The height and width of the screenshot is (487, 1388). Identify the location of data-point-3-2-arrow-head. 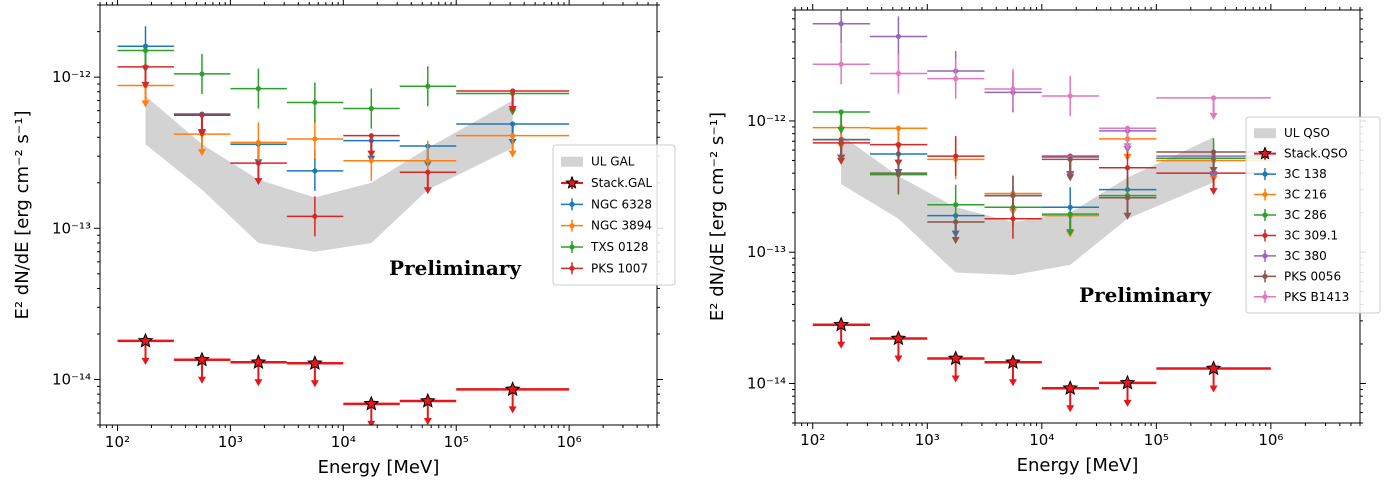
(258, 182).